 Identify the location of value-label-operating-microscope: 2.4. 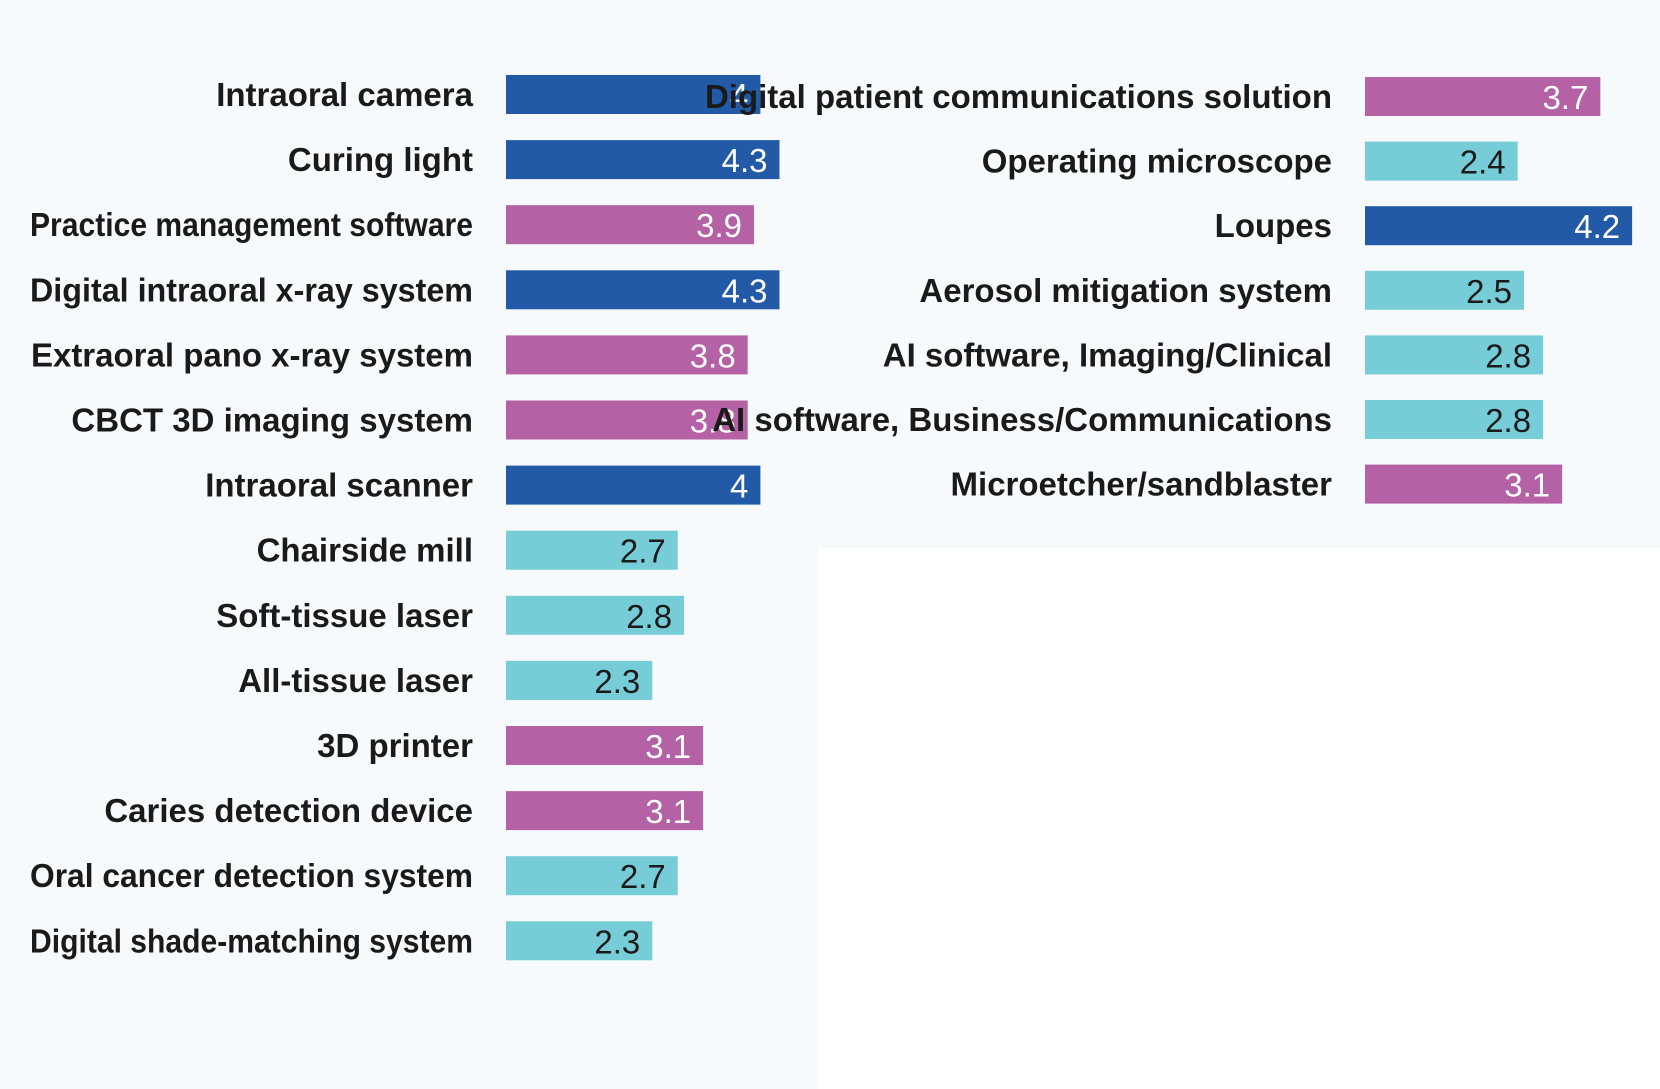
(1483, 162).